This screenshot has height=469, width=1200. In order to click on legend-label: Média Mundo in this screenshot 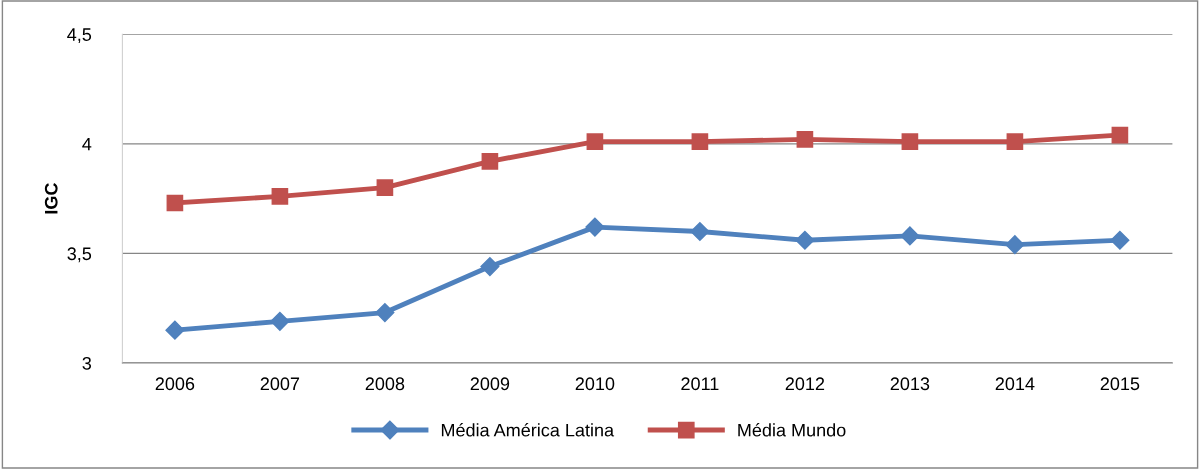, I will do `click(792, 430)`.